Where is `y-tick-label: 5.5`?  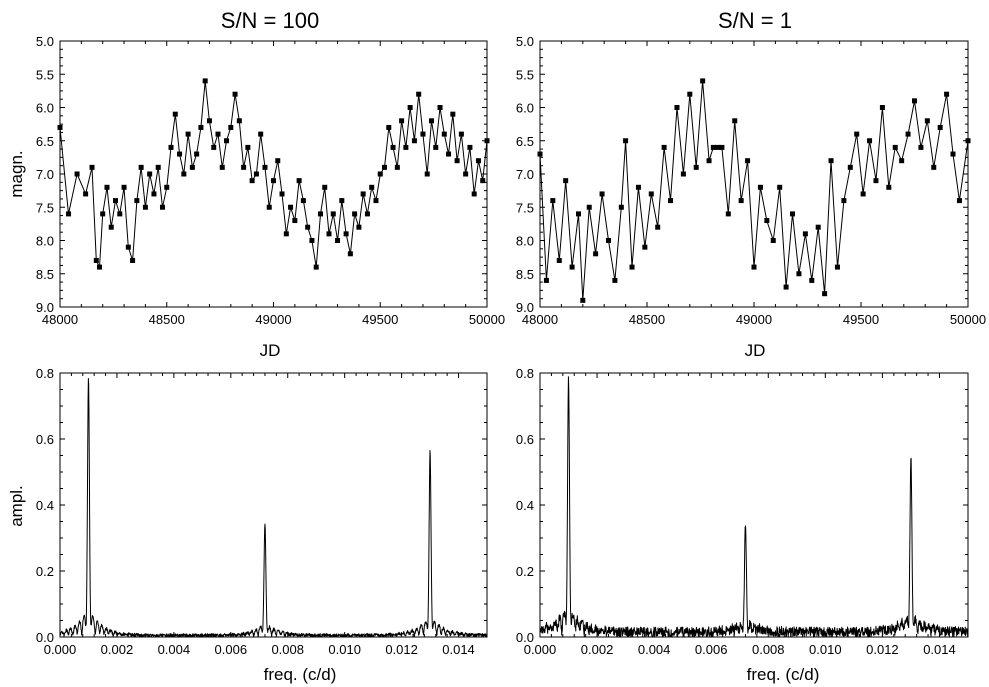
y-tick-label: 5.5 is located at coordinates (525, 74).